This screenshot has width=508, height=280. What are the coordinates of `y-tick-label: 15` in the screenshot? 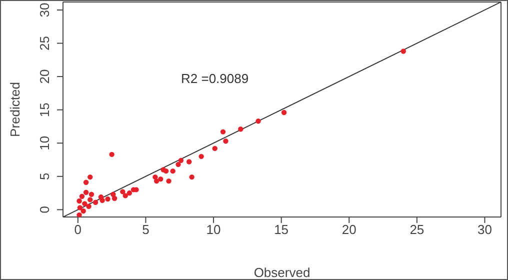 It's located at (44, 110).